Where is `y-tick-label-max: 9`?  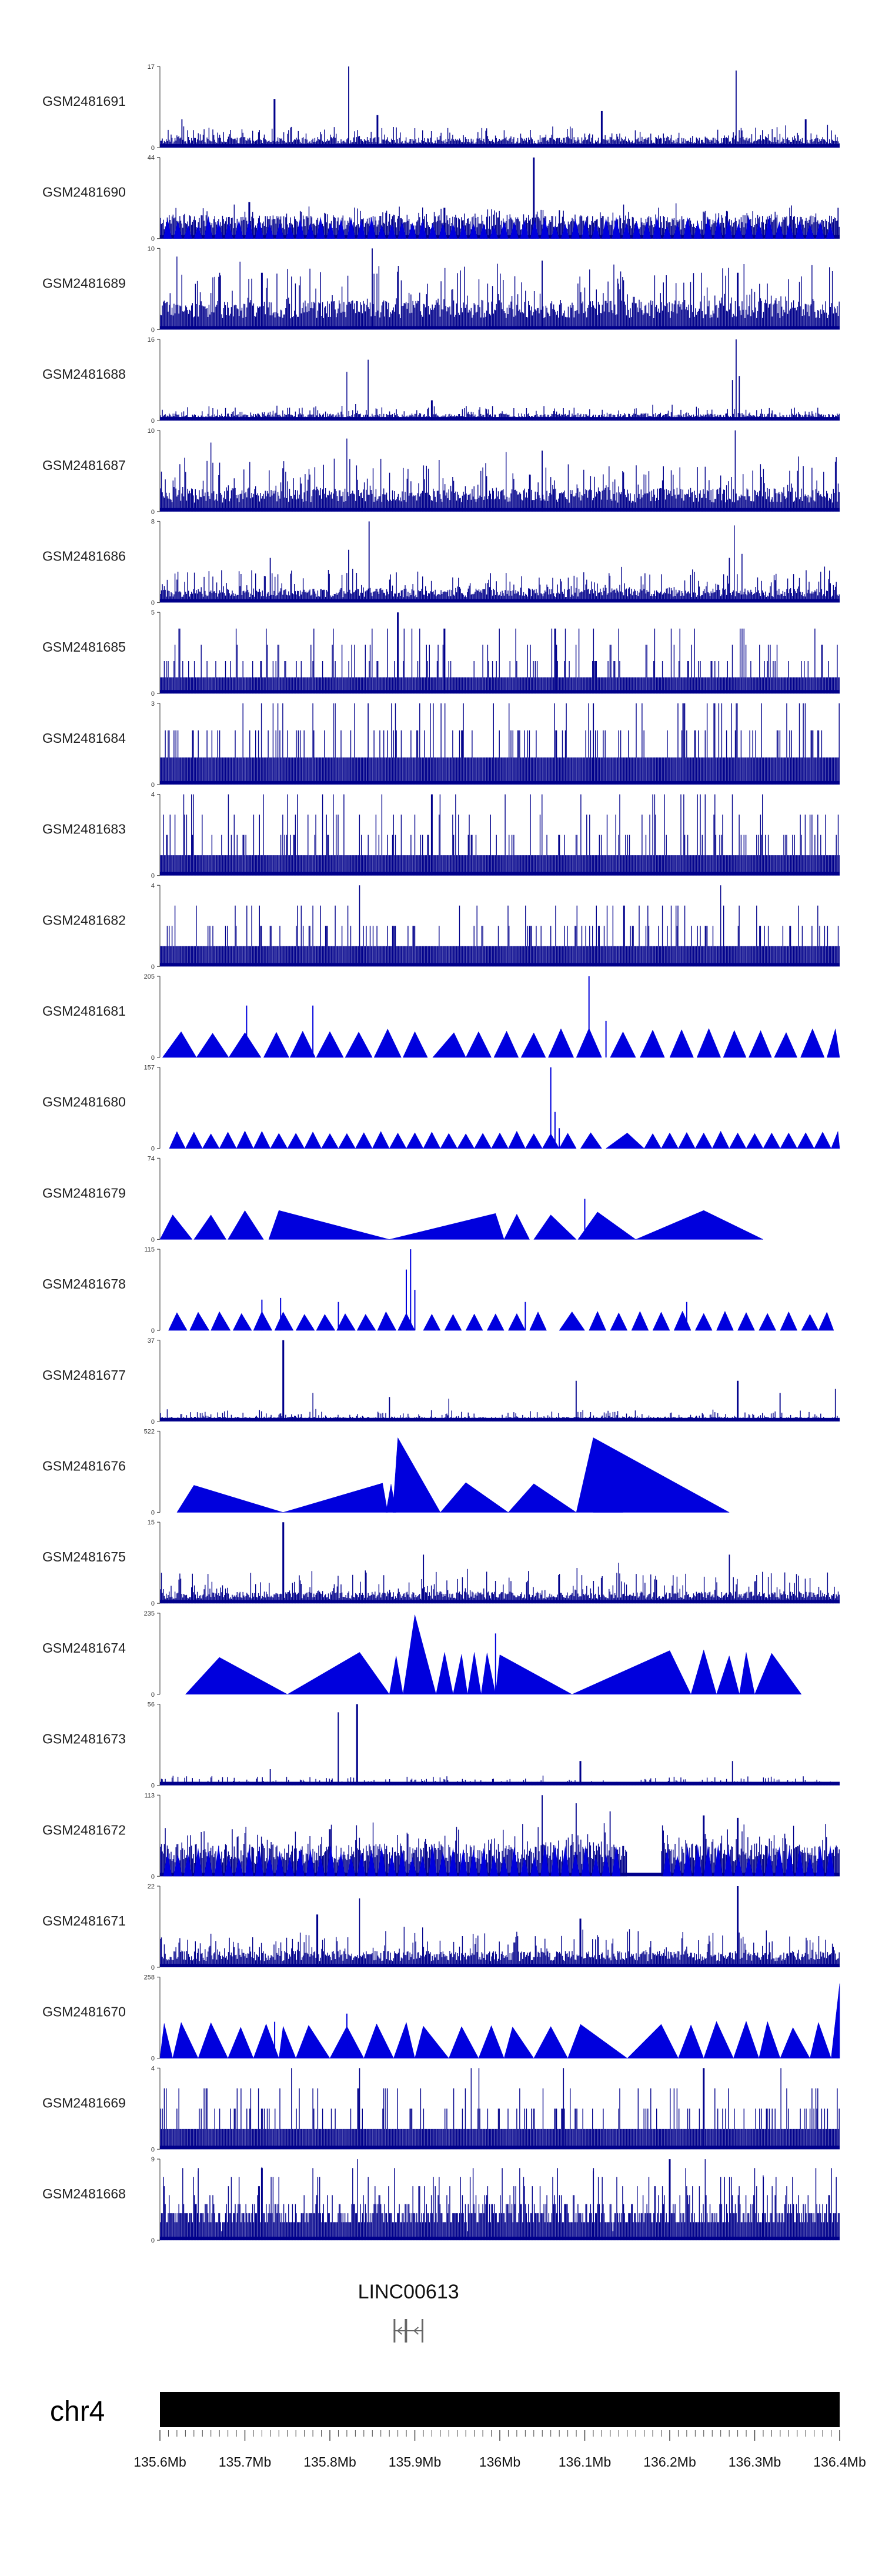
y-tick-label-max: 9 is located at coordinates (153, 2159).